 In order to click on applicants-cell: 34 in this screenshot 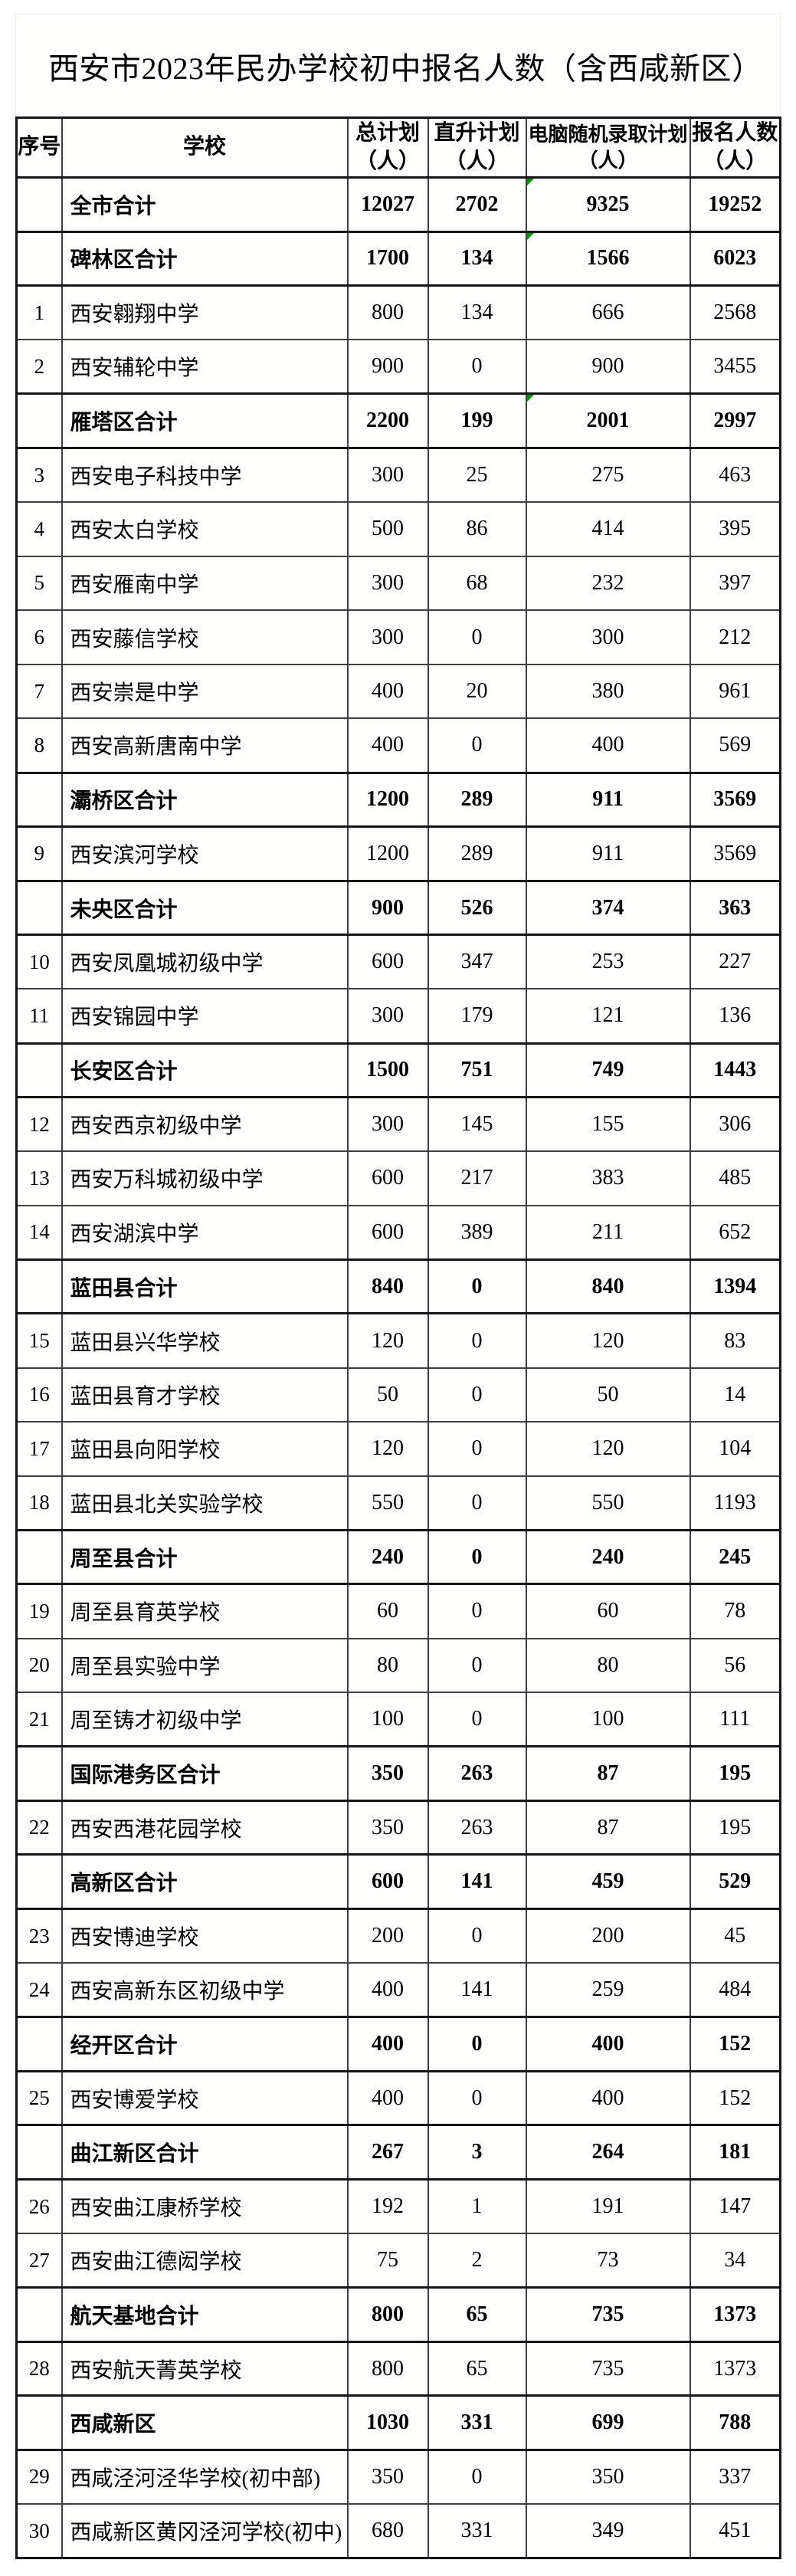, I will do `click(735, 2261)`.